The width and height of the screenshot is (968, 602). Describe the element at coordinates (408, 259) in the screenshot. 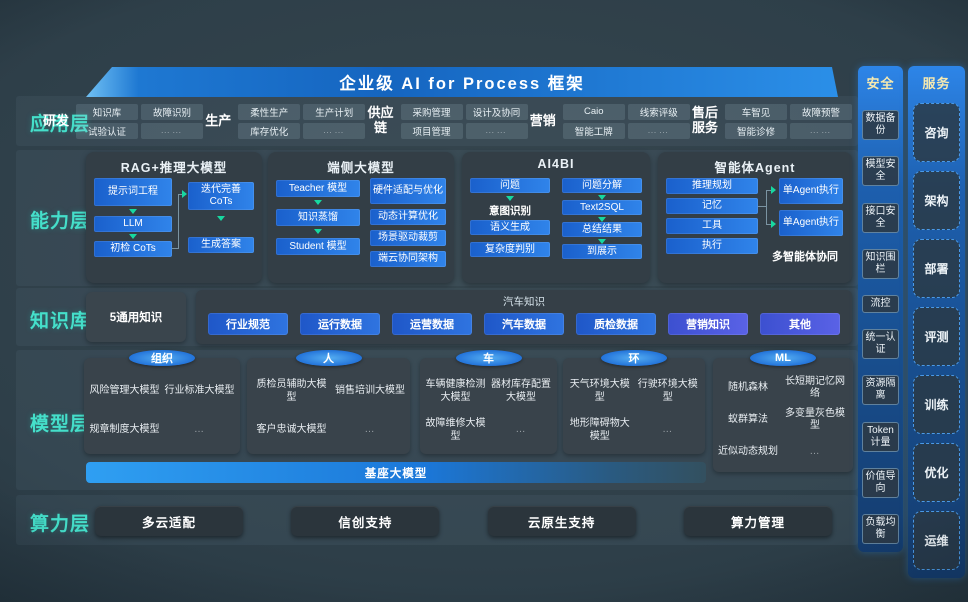

I see `edge-feature: 端云协同架构` at that location.